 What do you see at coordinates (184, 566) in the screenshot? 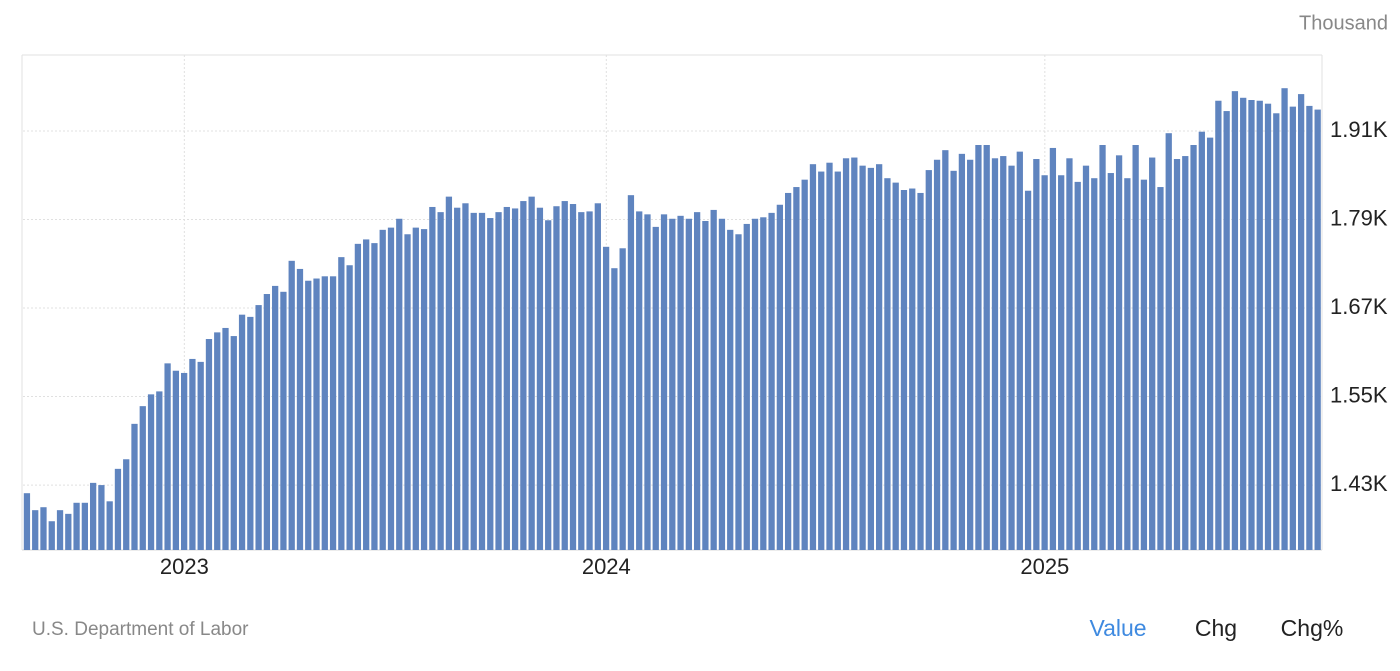
I see `x-tick-label: 2023` at bounding box center [184, 566].